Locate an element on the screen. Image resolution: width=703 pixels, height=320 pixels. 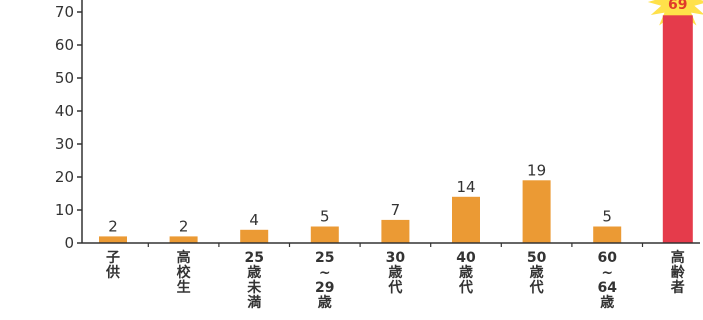
category-label: 60 ~64 歳 is located at coordinates (607, 280).